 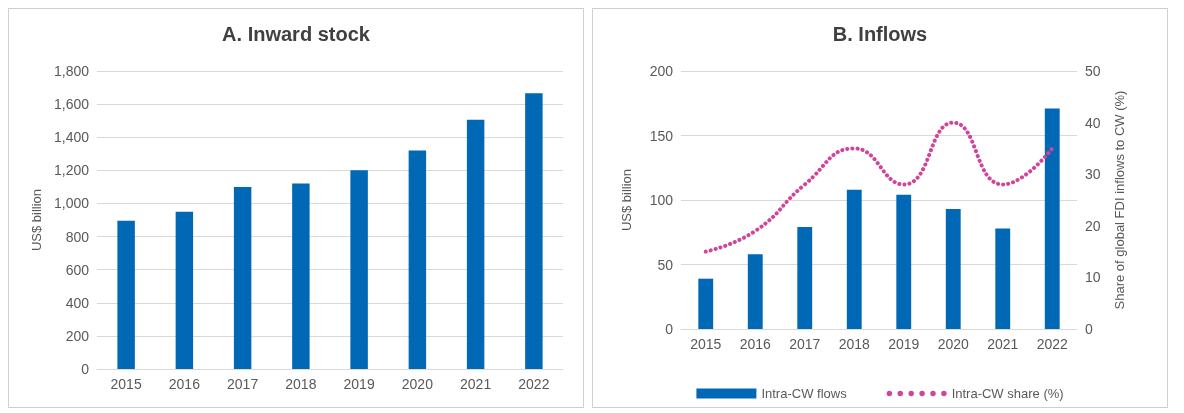 What do you see at coordinates (661, 135) in the screenshot?
I see `y-tick-label: 150` at bounding box center [661, 135].